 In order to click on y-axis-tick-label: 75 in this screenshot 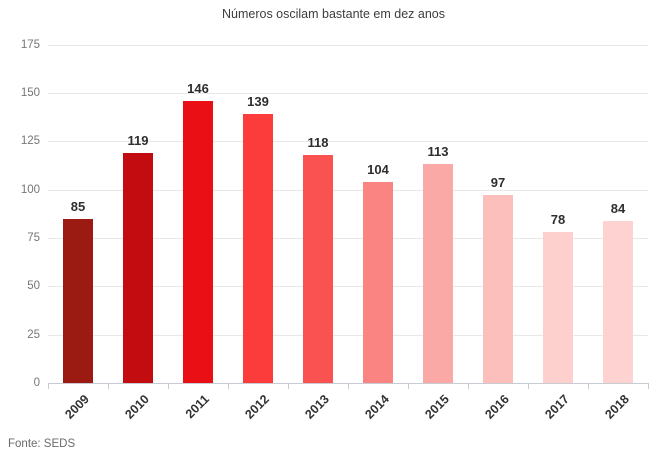, I will do `click(33, 237)`.